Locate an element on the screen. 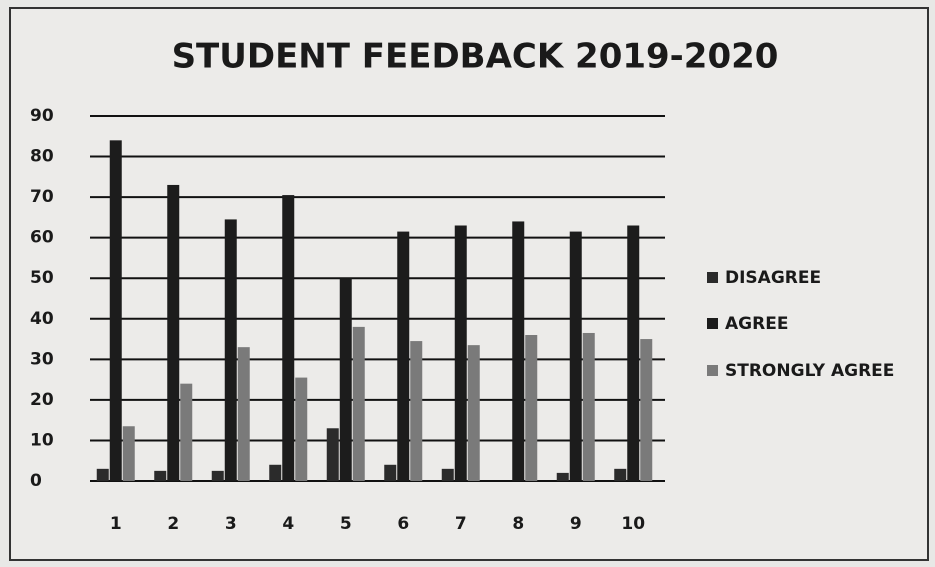 The height and width of the screenshot is (567, 935). y-tick-label: 80 is located at coordinates (42, 157).